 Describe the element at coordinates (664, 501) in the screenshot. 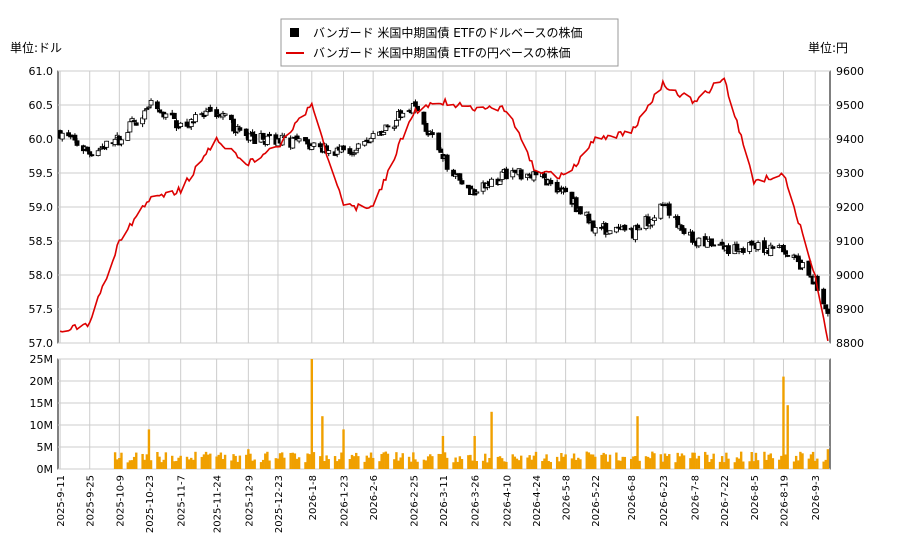

I see `x-tick-label: 2026-6-23` at that location.